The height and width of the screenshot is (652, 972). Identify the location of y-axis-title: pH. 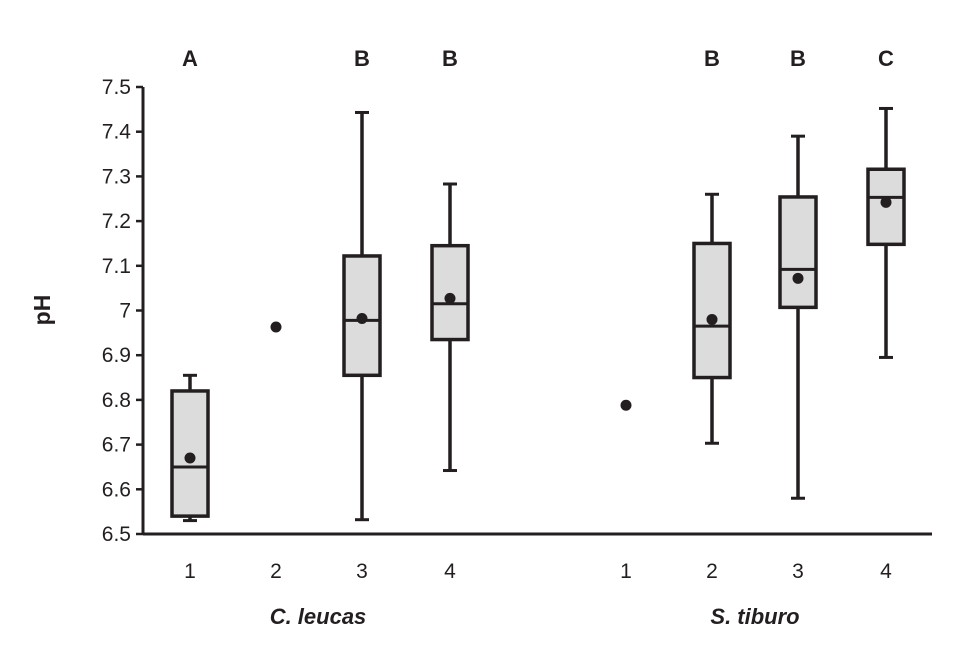
(42, 310).